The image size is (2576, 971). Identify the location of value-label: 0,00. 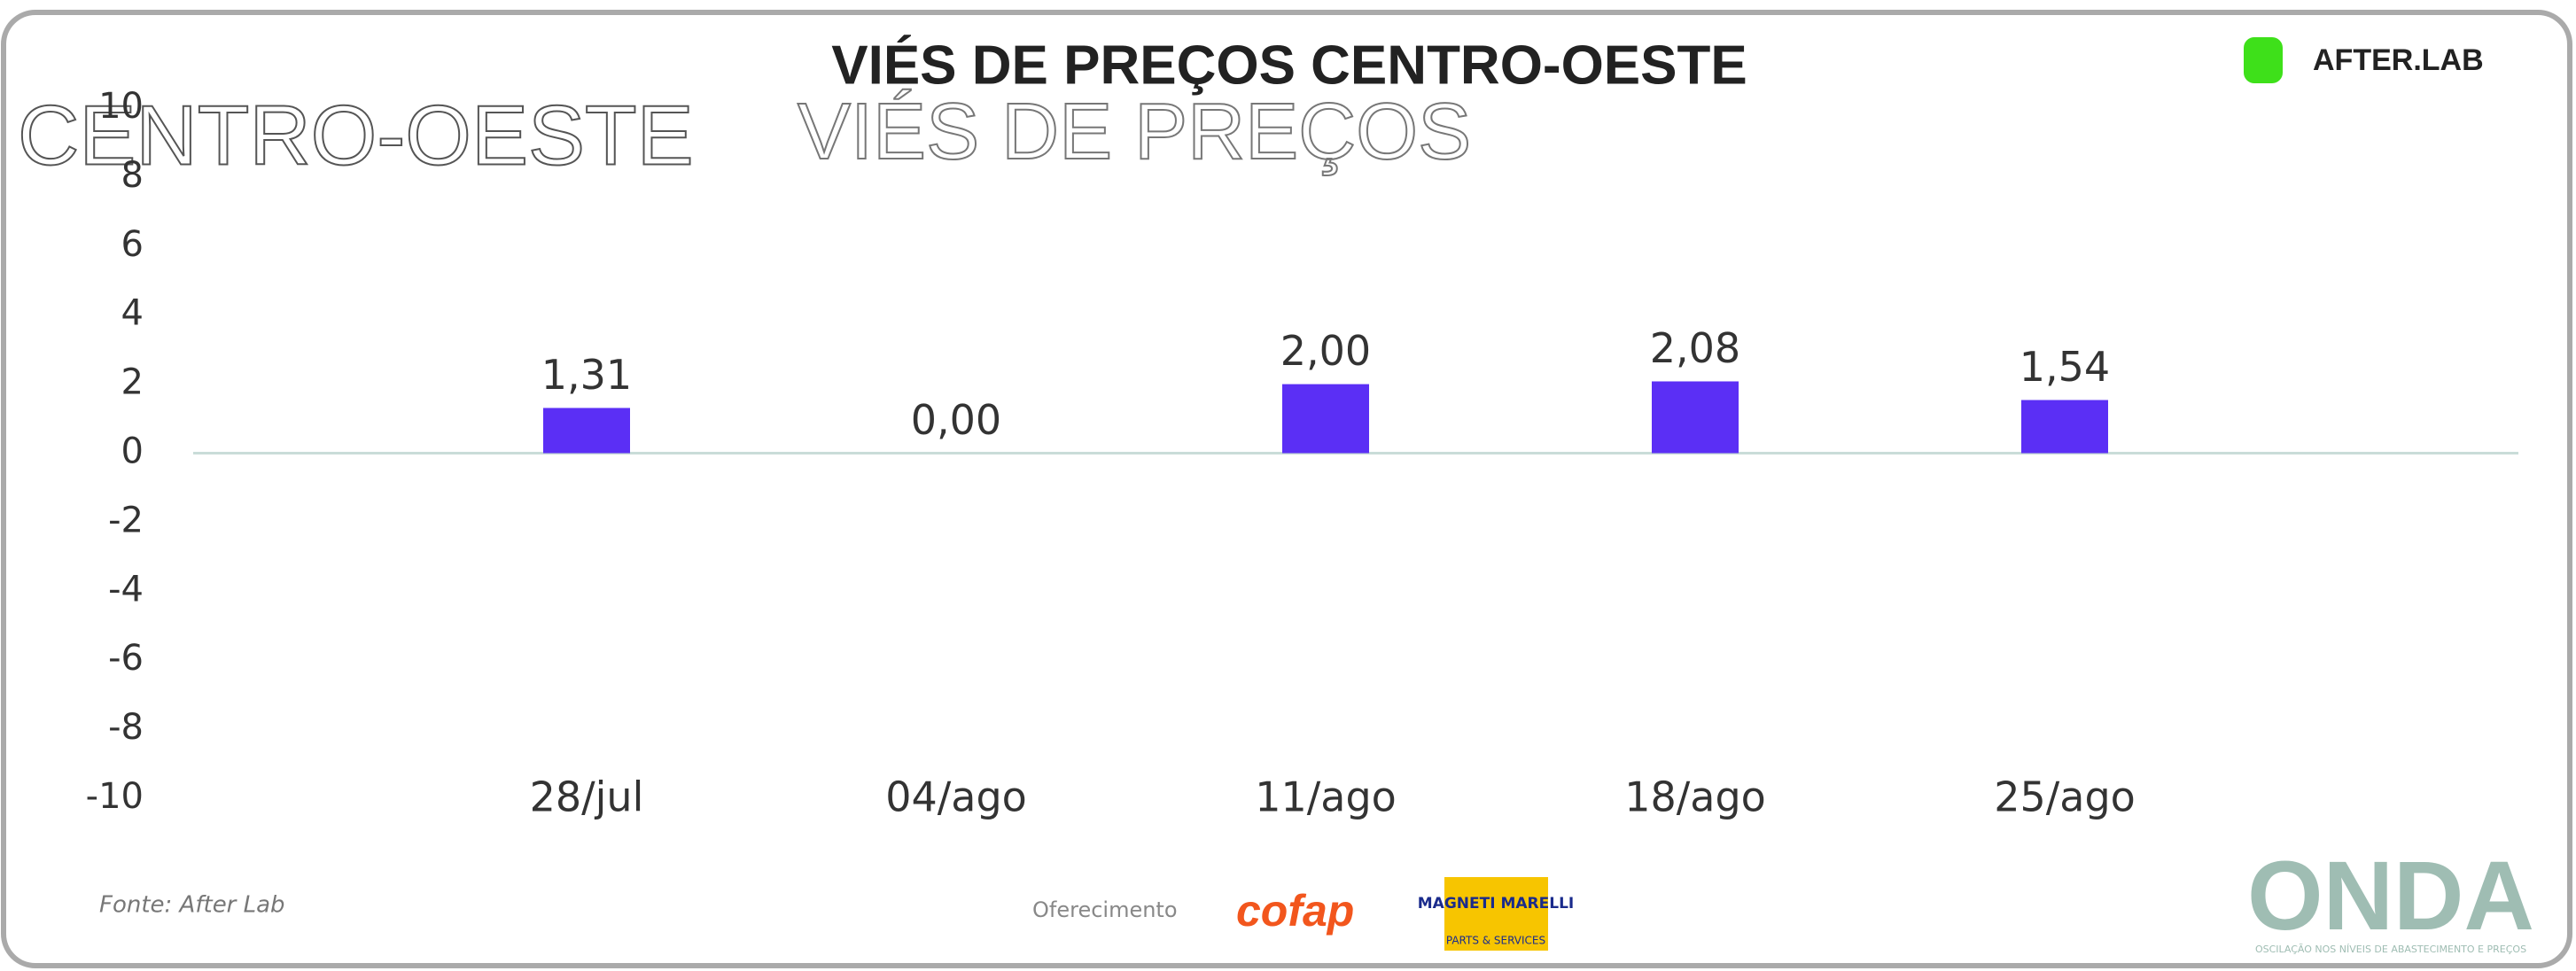
(956, 420).